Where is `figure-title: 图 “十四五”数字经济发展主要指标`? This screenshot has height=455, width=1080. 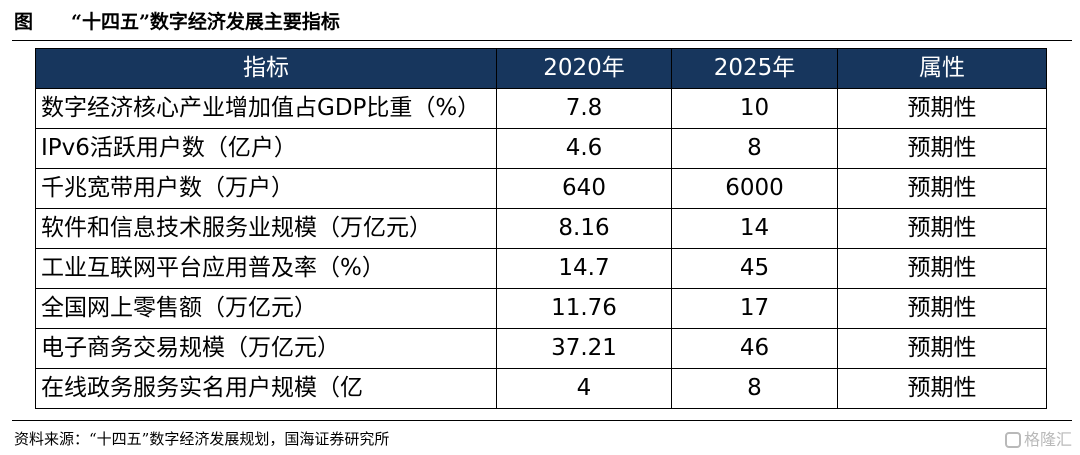
figure-title: 图 “十四五”数字经济发展主要指标 is located at coordinates (177, 20).